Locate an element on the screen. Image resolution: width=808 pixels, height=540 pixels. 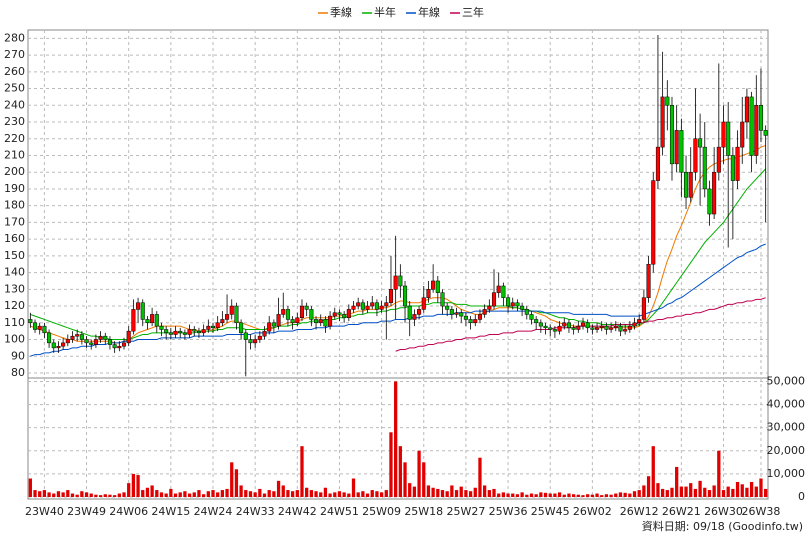
y-tick-label: 130 is located at coordinates (14, 288).